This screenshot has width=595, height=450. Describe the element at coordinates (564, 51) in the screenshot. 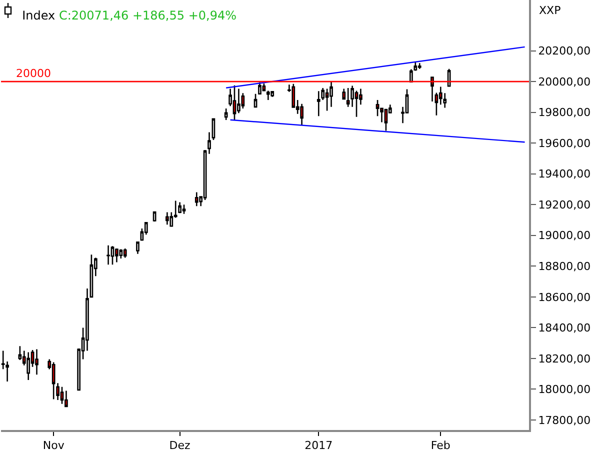

I see `y-tick-label: 20200,00` at that location.